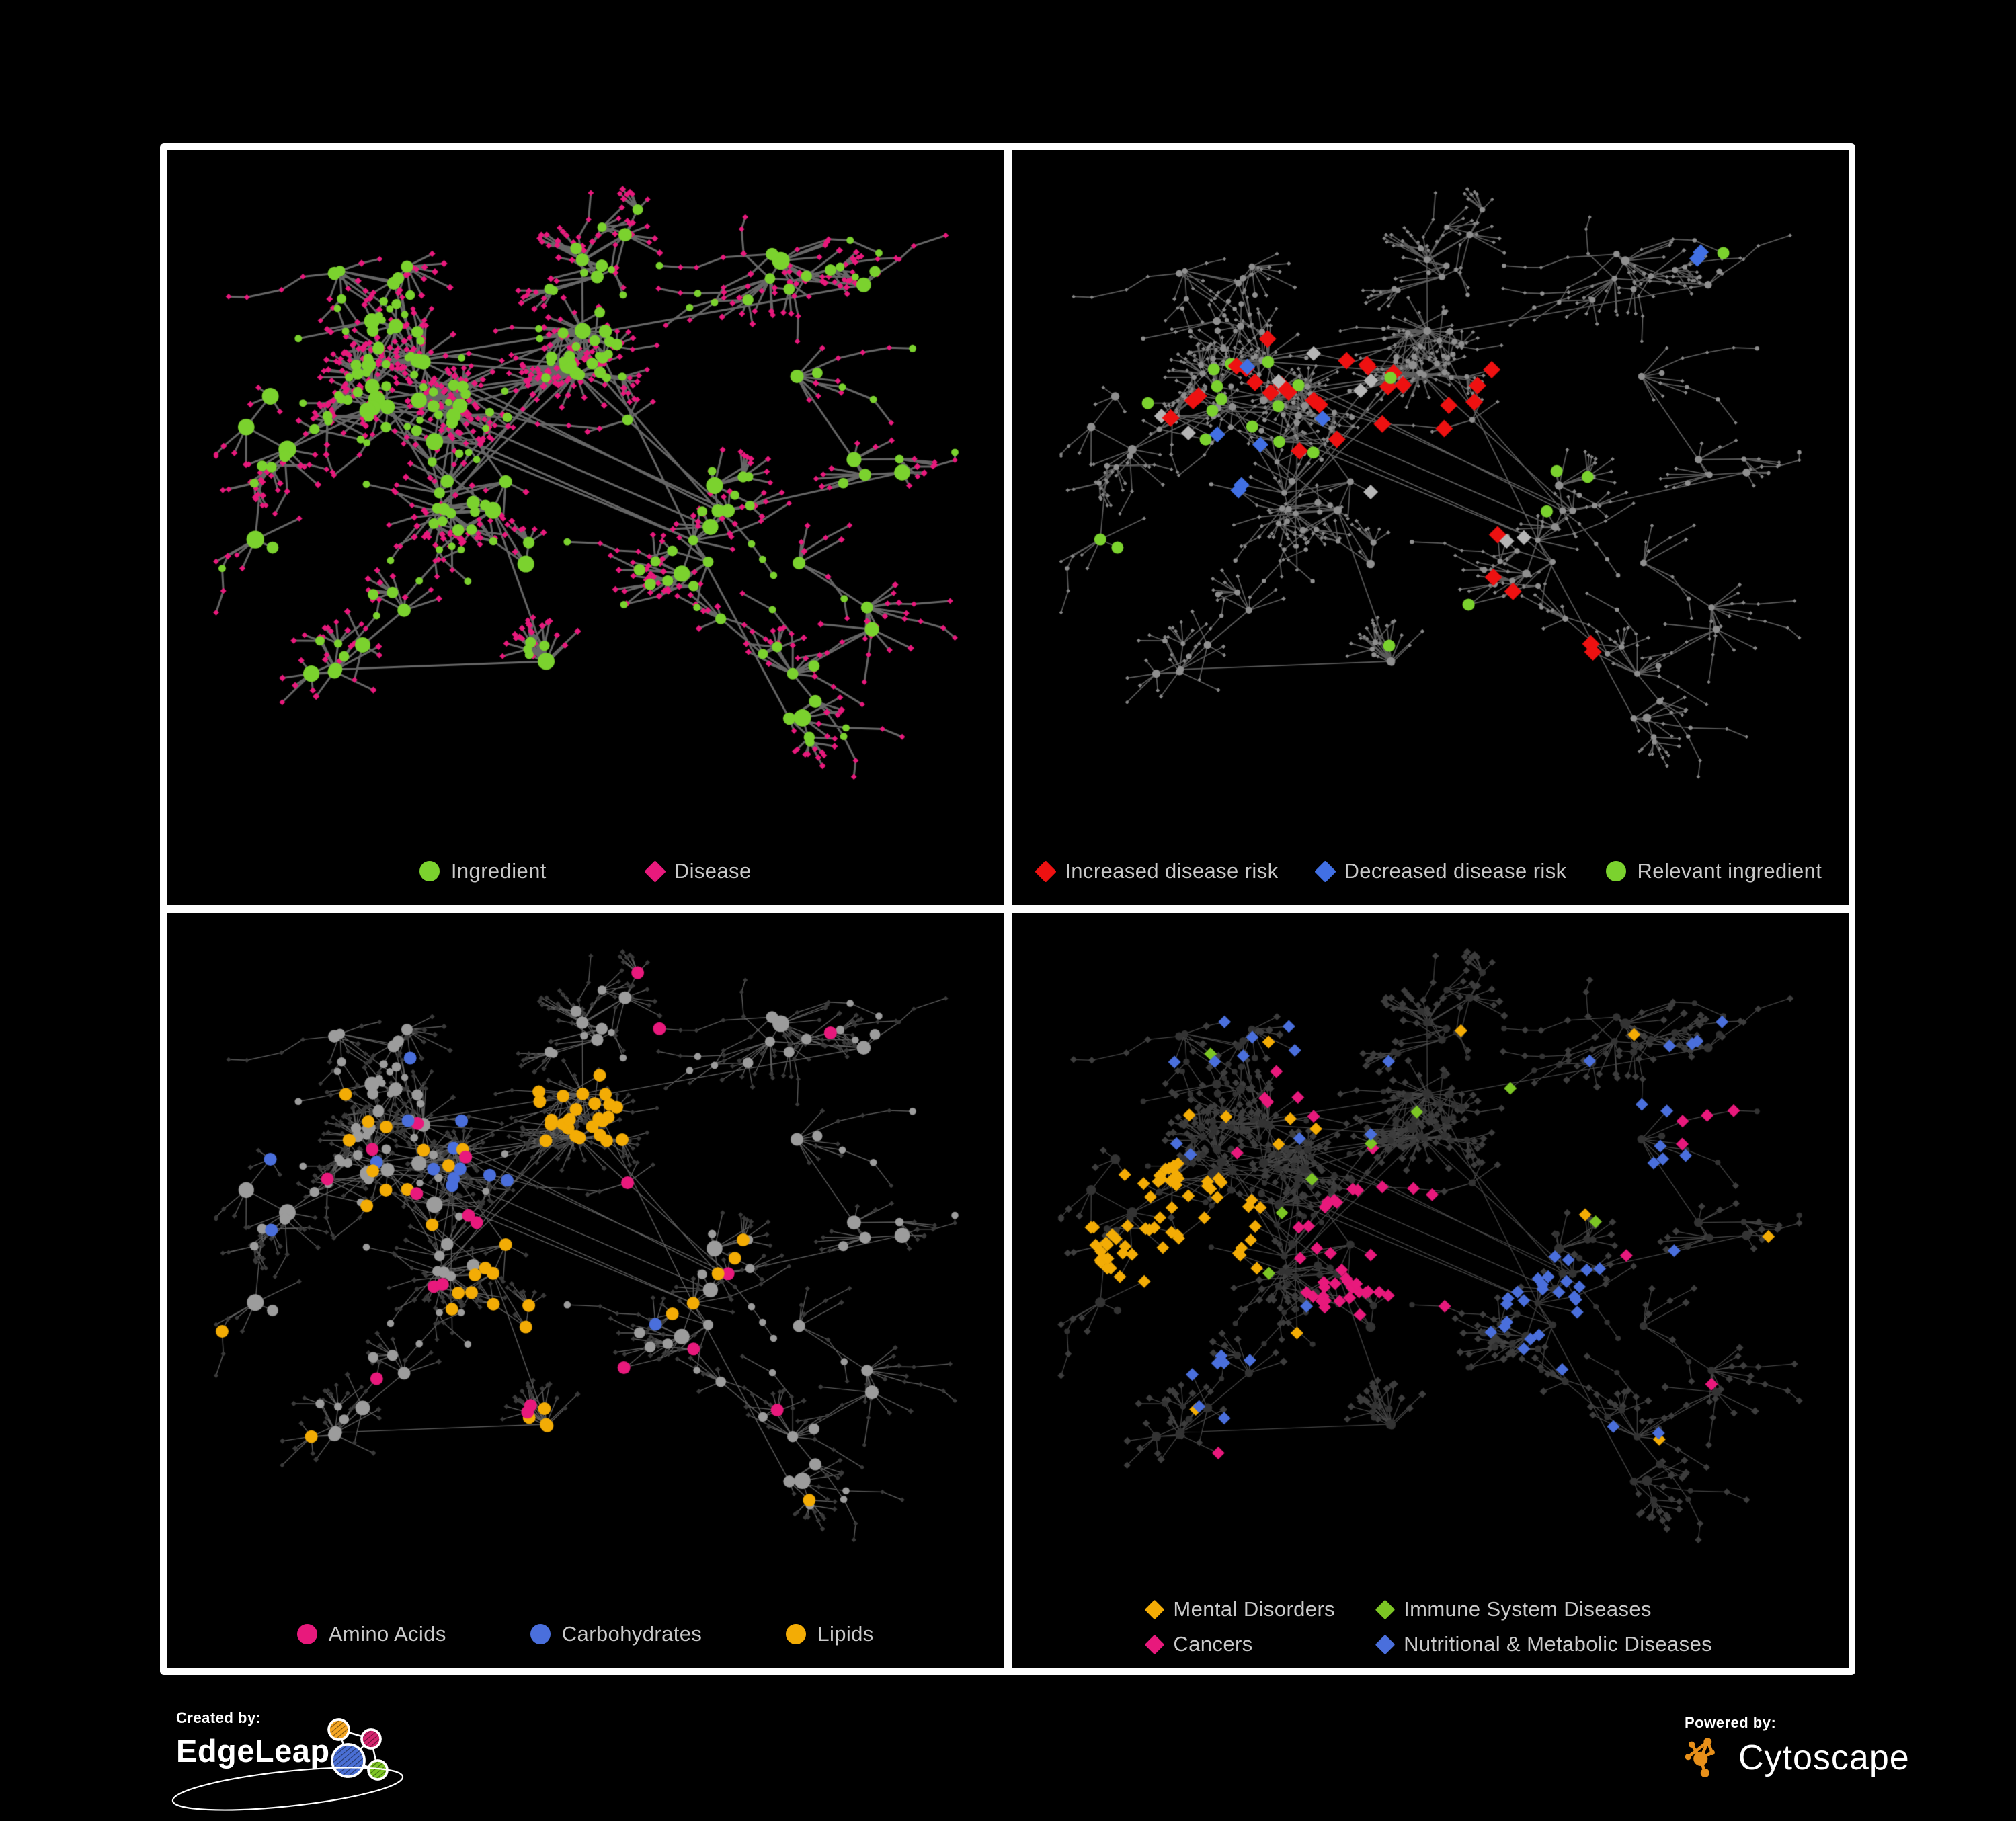 This screenshot has width=2016, height=1821. I want to click on legend-item-disease: Disease, so click(698, 871).